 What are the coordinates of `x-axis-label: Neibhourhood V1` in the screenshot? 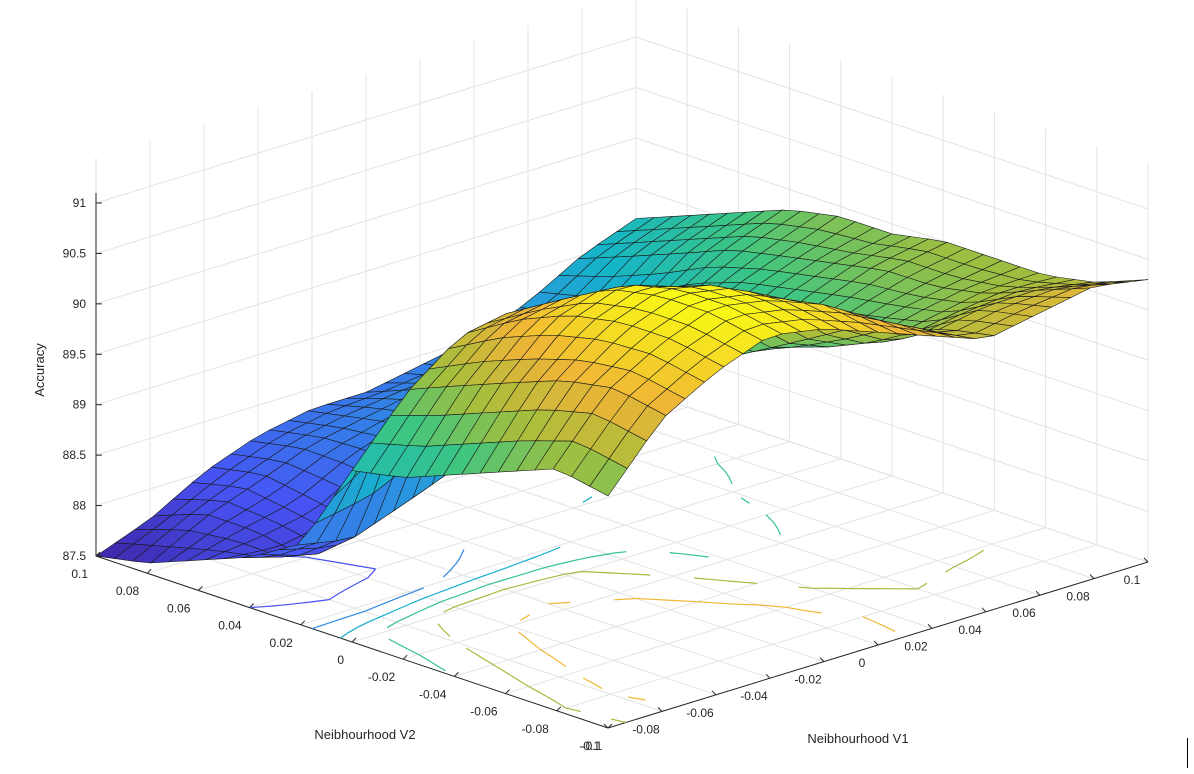 It's located at (857, 738).